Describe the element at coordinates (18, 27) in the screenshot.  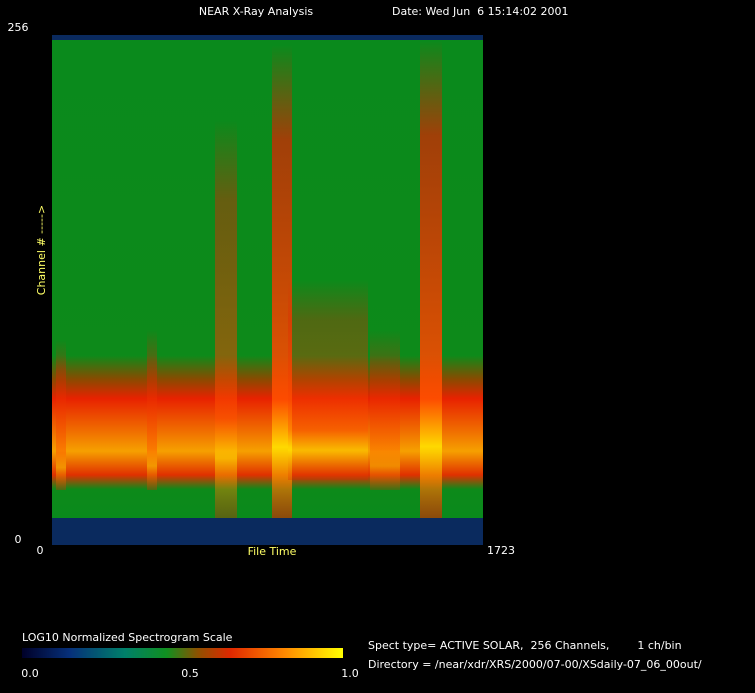
I see `y-tick-label: 256` at that location.